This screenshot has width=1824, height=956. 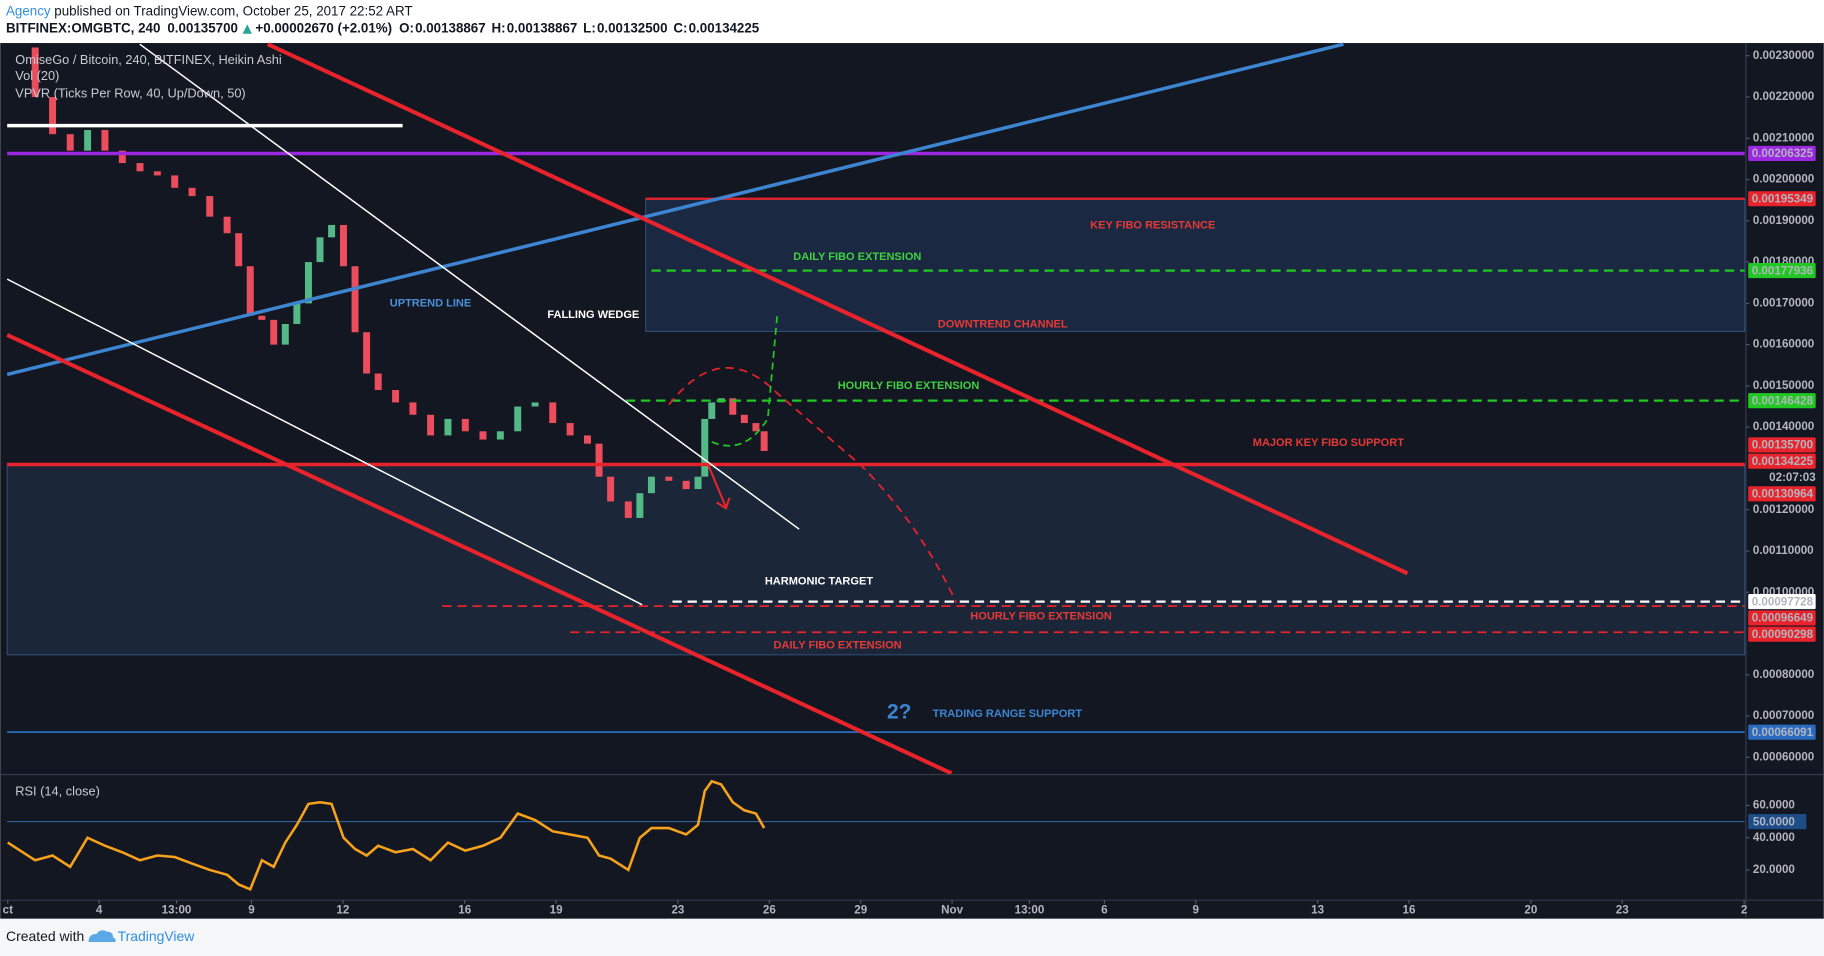 What do you see at coordinates (677, 910) in the screenshot?
I see `x-tick-label: 23` at bounding box center [677, 910].